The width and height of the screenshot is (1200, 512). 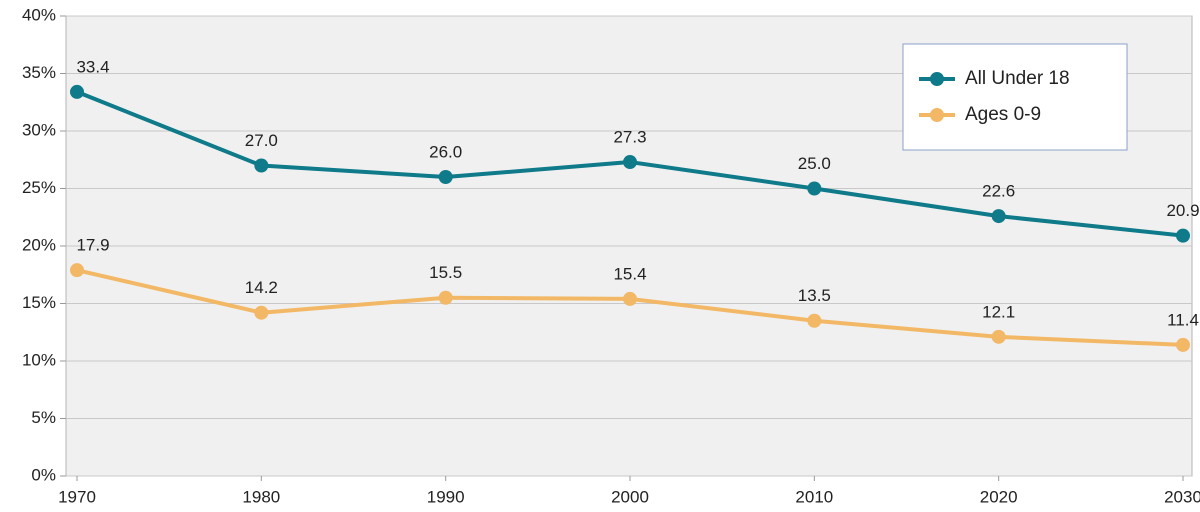 I want to click on value-label: 25.0, so click(x=814, y=163).